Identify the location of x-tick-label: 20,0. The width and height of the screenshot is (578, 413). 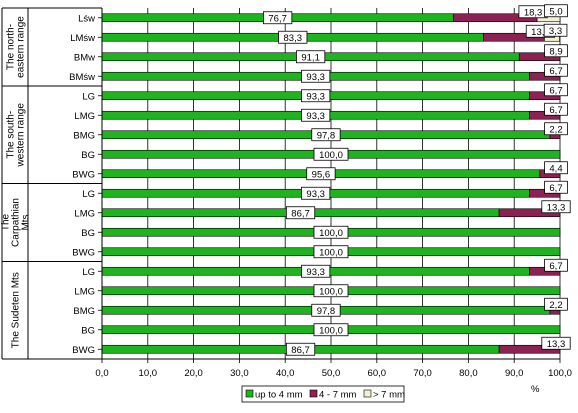
(193, 373).